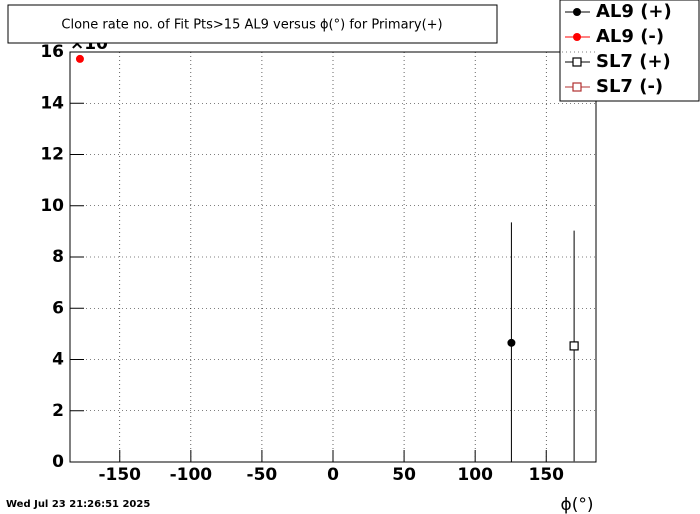  What do you see at coordinates (52, 52) in the screenshot?
I see `y-tick-label: 16` at bounding box center [52, 52].